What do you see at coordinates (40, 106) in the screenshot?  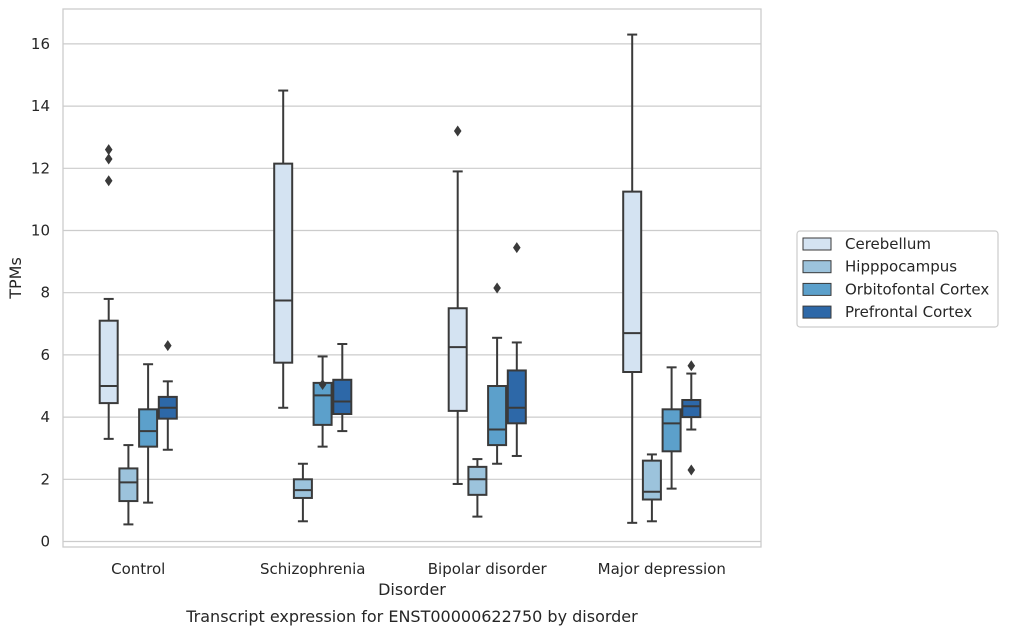 I see `y-tick-label: 14` at bounding box center [40, 106].